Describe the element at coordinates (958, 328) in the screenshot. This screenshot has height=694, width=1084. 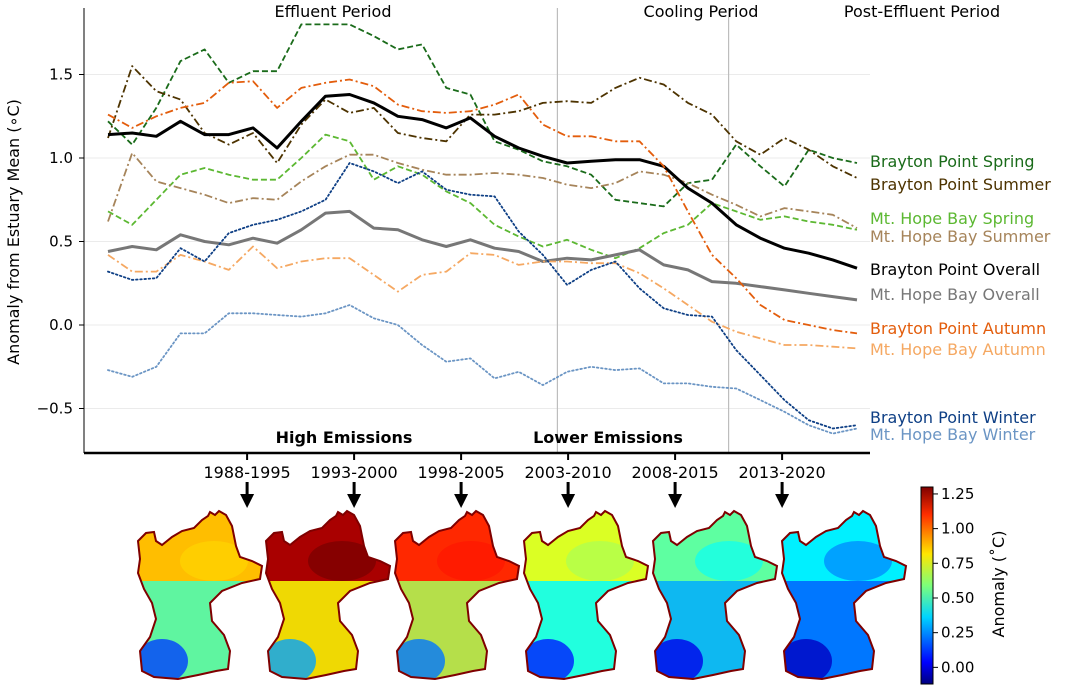
I see `legend-label: Brayton Point Autumn` at that location.